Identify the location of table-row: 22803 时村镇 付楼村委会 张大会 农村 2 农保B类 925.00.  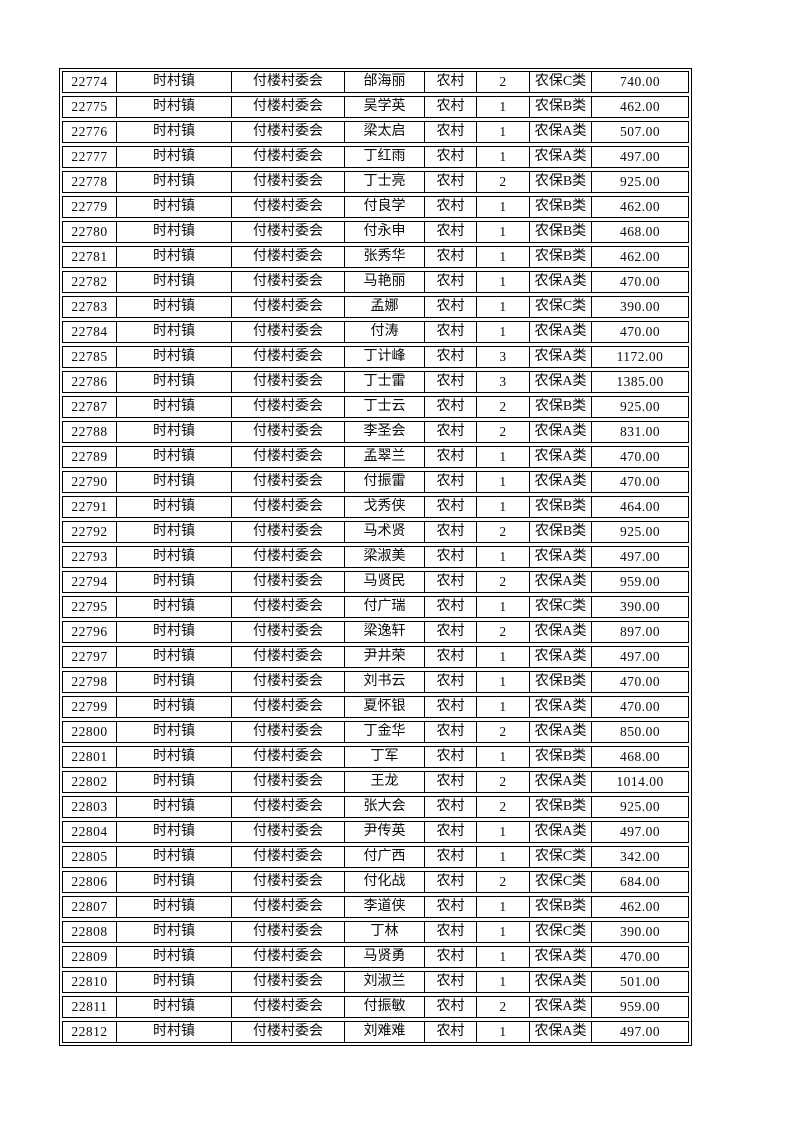
(375, 807).